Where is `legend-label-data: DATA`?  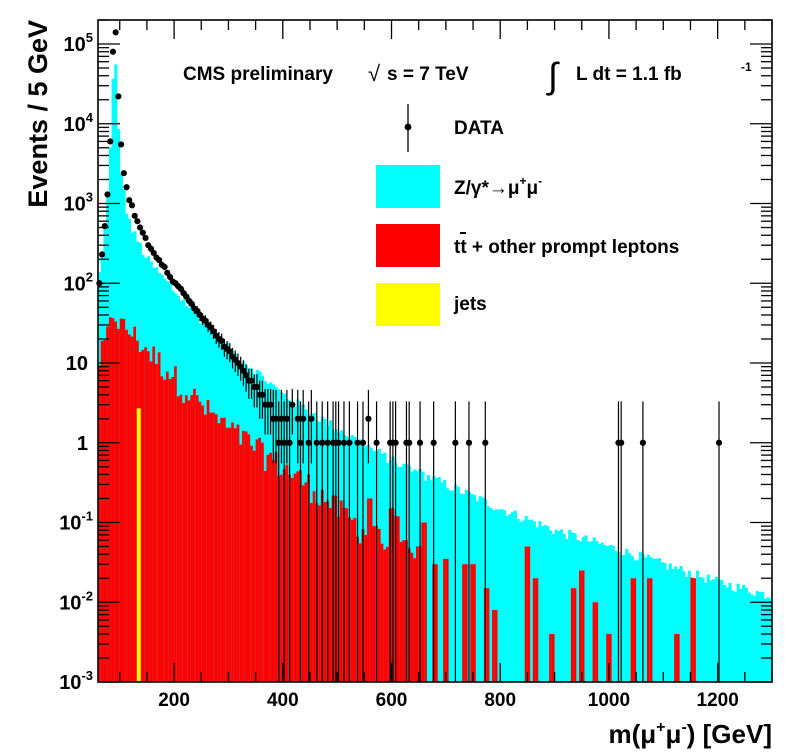
legend-label-data: DATA is located at coordinates (479, 128).